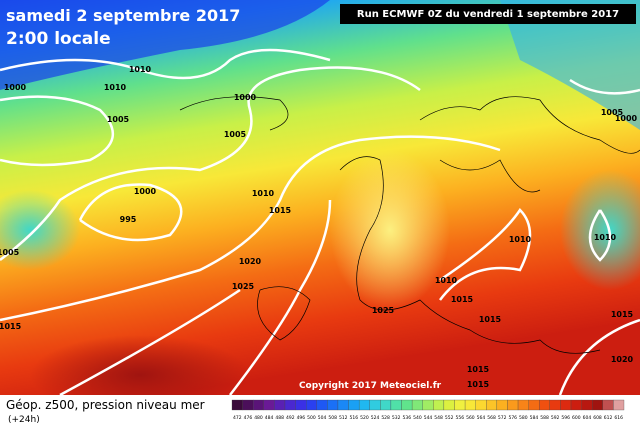  What do you see at coordinates (269, 418) in the screenshot?
I see `legend-label: 484` at bounding box center [269, 418].